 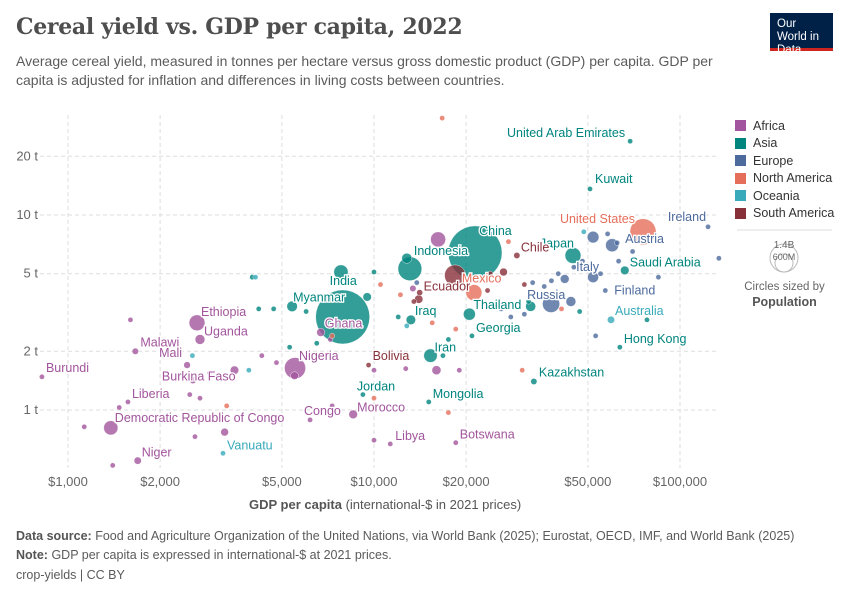 What do you see at coordinates (784, 196) in the screenshot?
I see `legend-item-oceania: Oceania` at bounding box center [784, 196].